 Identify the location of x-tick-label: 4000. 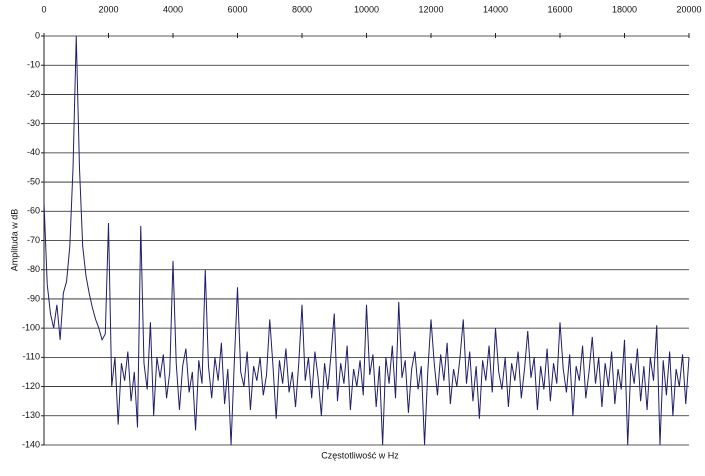
(173, 9).